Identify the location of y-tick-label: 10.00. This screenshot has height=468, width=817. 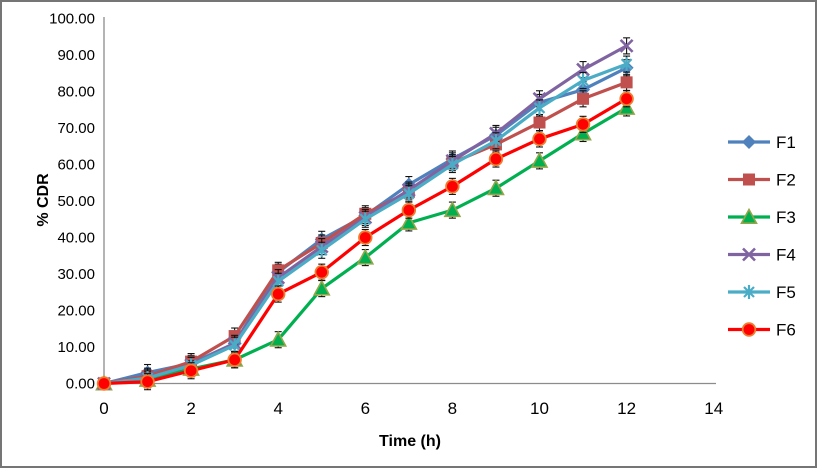
(76, 347).